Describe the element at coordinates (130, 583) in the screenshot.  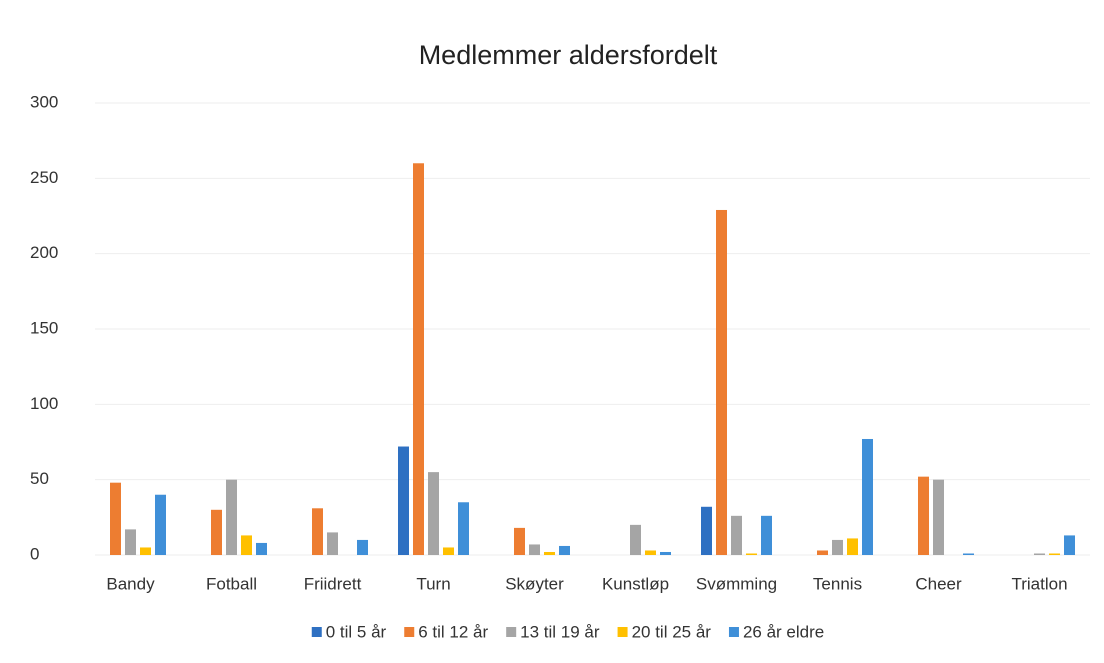
I see `x-tick-label: Bandy` at that location.